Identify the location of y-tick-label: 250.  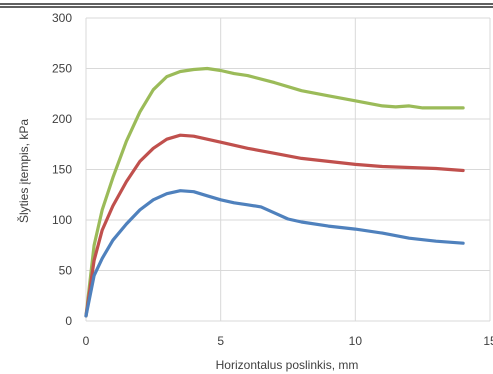
(62, 69).